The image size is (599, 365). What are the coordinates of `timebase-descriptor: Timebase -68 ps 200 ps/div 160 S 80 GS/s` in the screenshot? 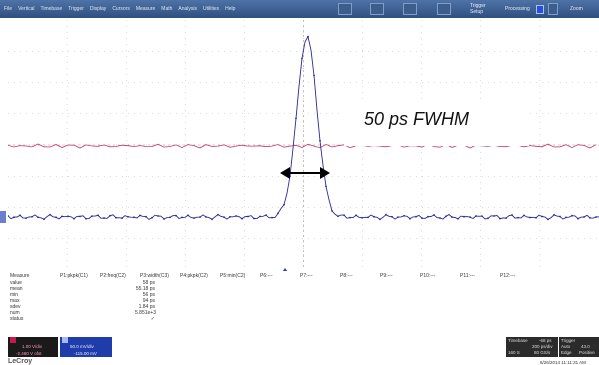 It's located at (532, 347).